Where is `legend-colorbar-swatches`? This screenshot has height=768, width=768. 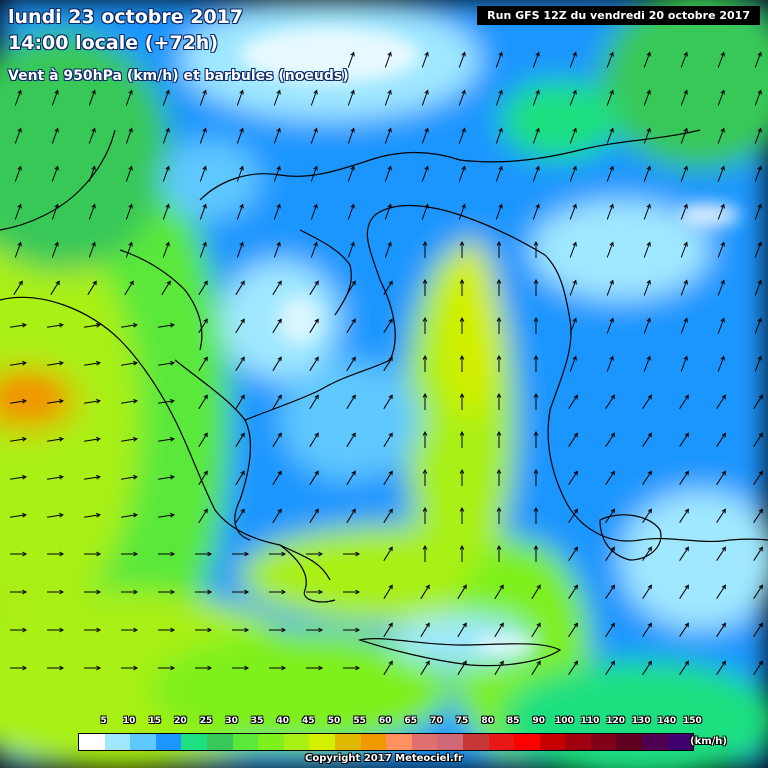
legend-colorbar-swatches is located at coordinates (386, 742).